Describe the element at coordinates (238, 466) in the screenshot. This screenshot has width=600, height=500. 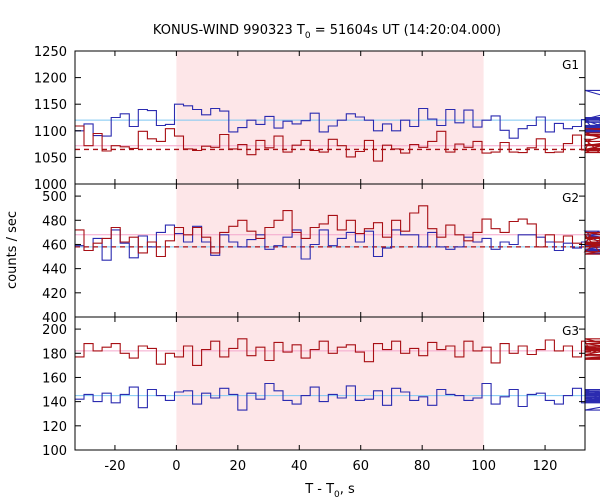
I see `x-tick-label: 20` at that location.